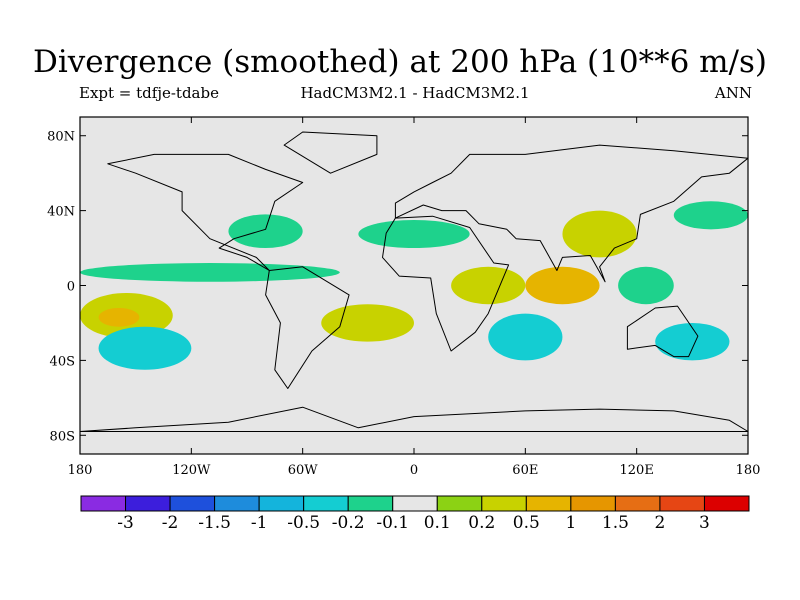 The width and height of the screenshot is (800, 600). Describe the element at coordinates (660, 523) in the screenshot. I see `colorbar-label: 2` at that location.